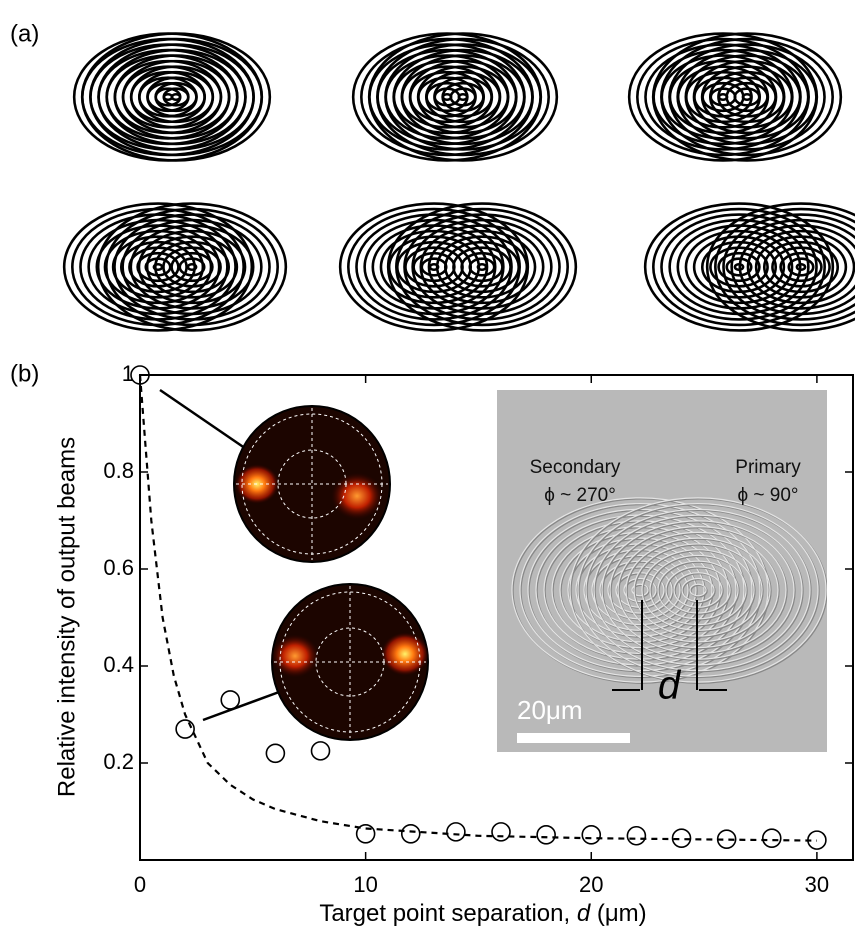  I want to click on sem-background, so click(662, 571).